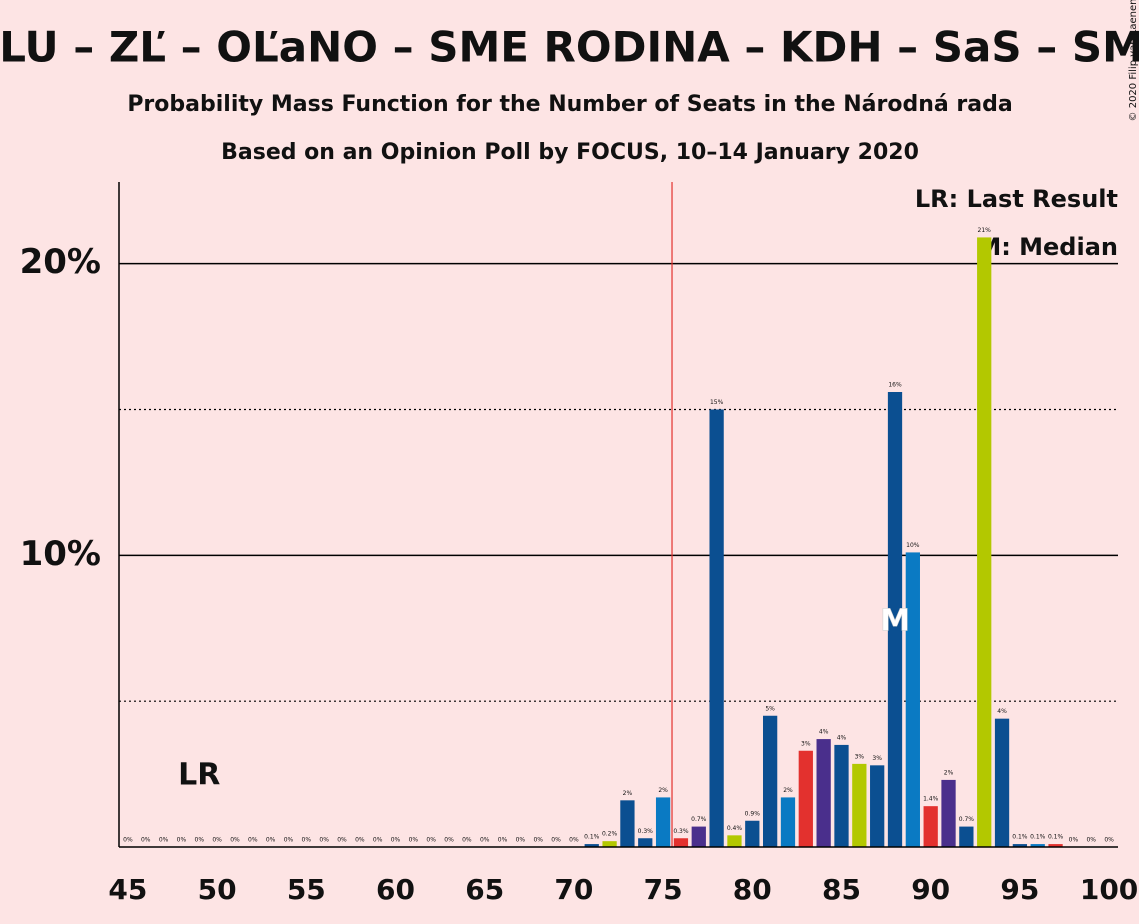  Describe the element at coordinates (735, 828) in the screenshot. I see `value-label: 0.4%` at that location.